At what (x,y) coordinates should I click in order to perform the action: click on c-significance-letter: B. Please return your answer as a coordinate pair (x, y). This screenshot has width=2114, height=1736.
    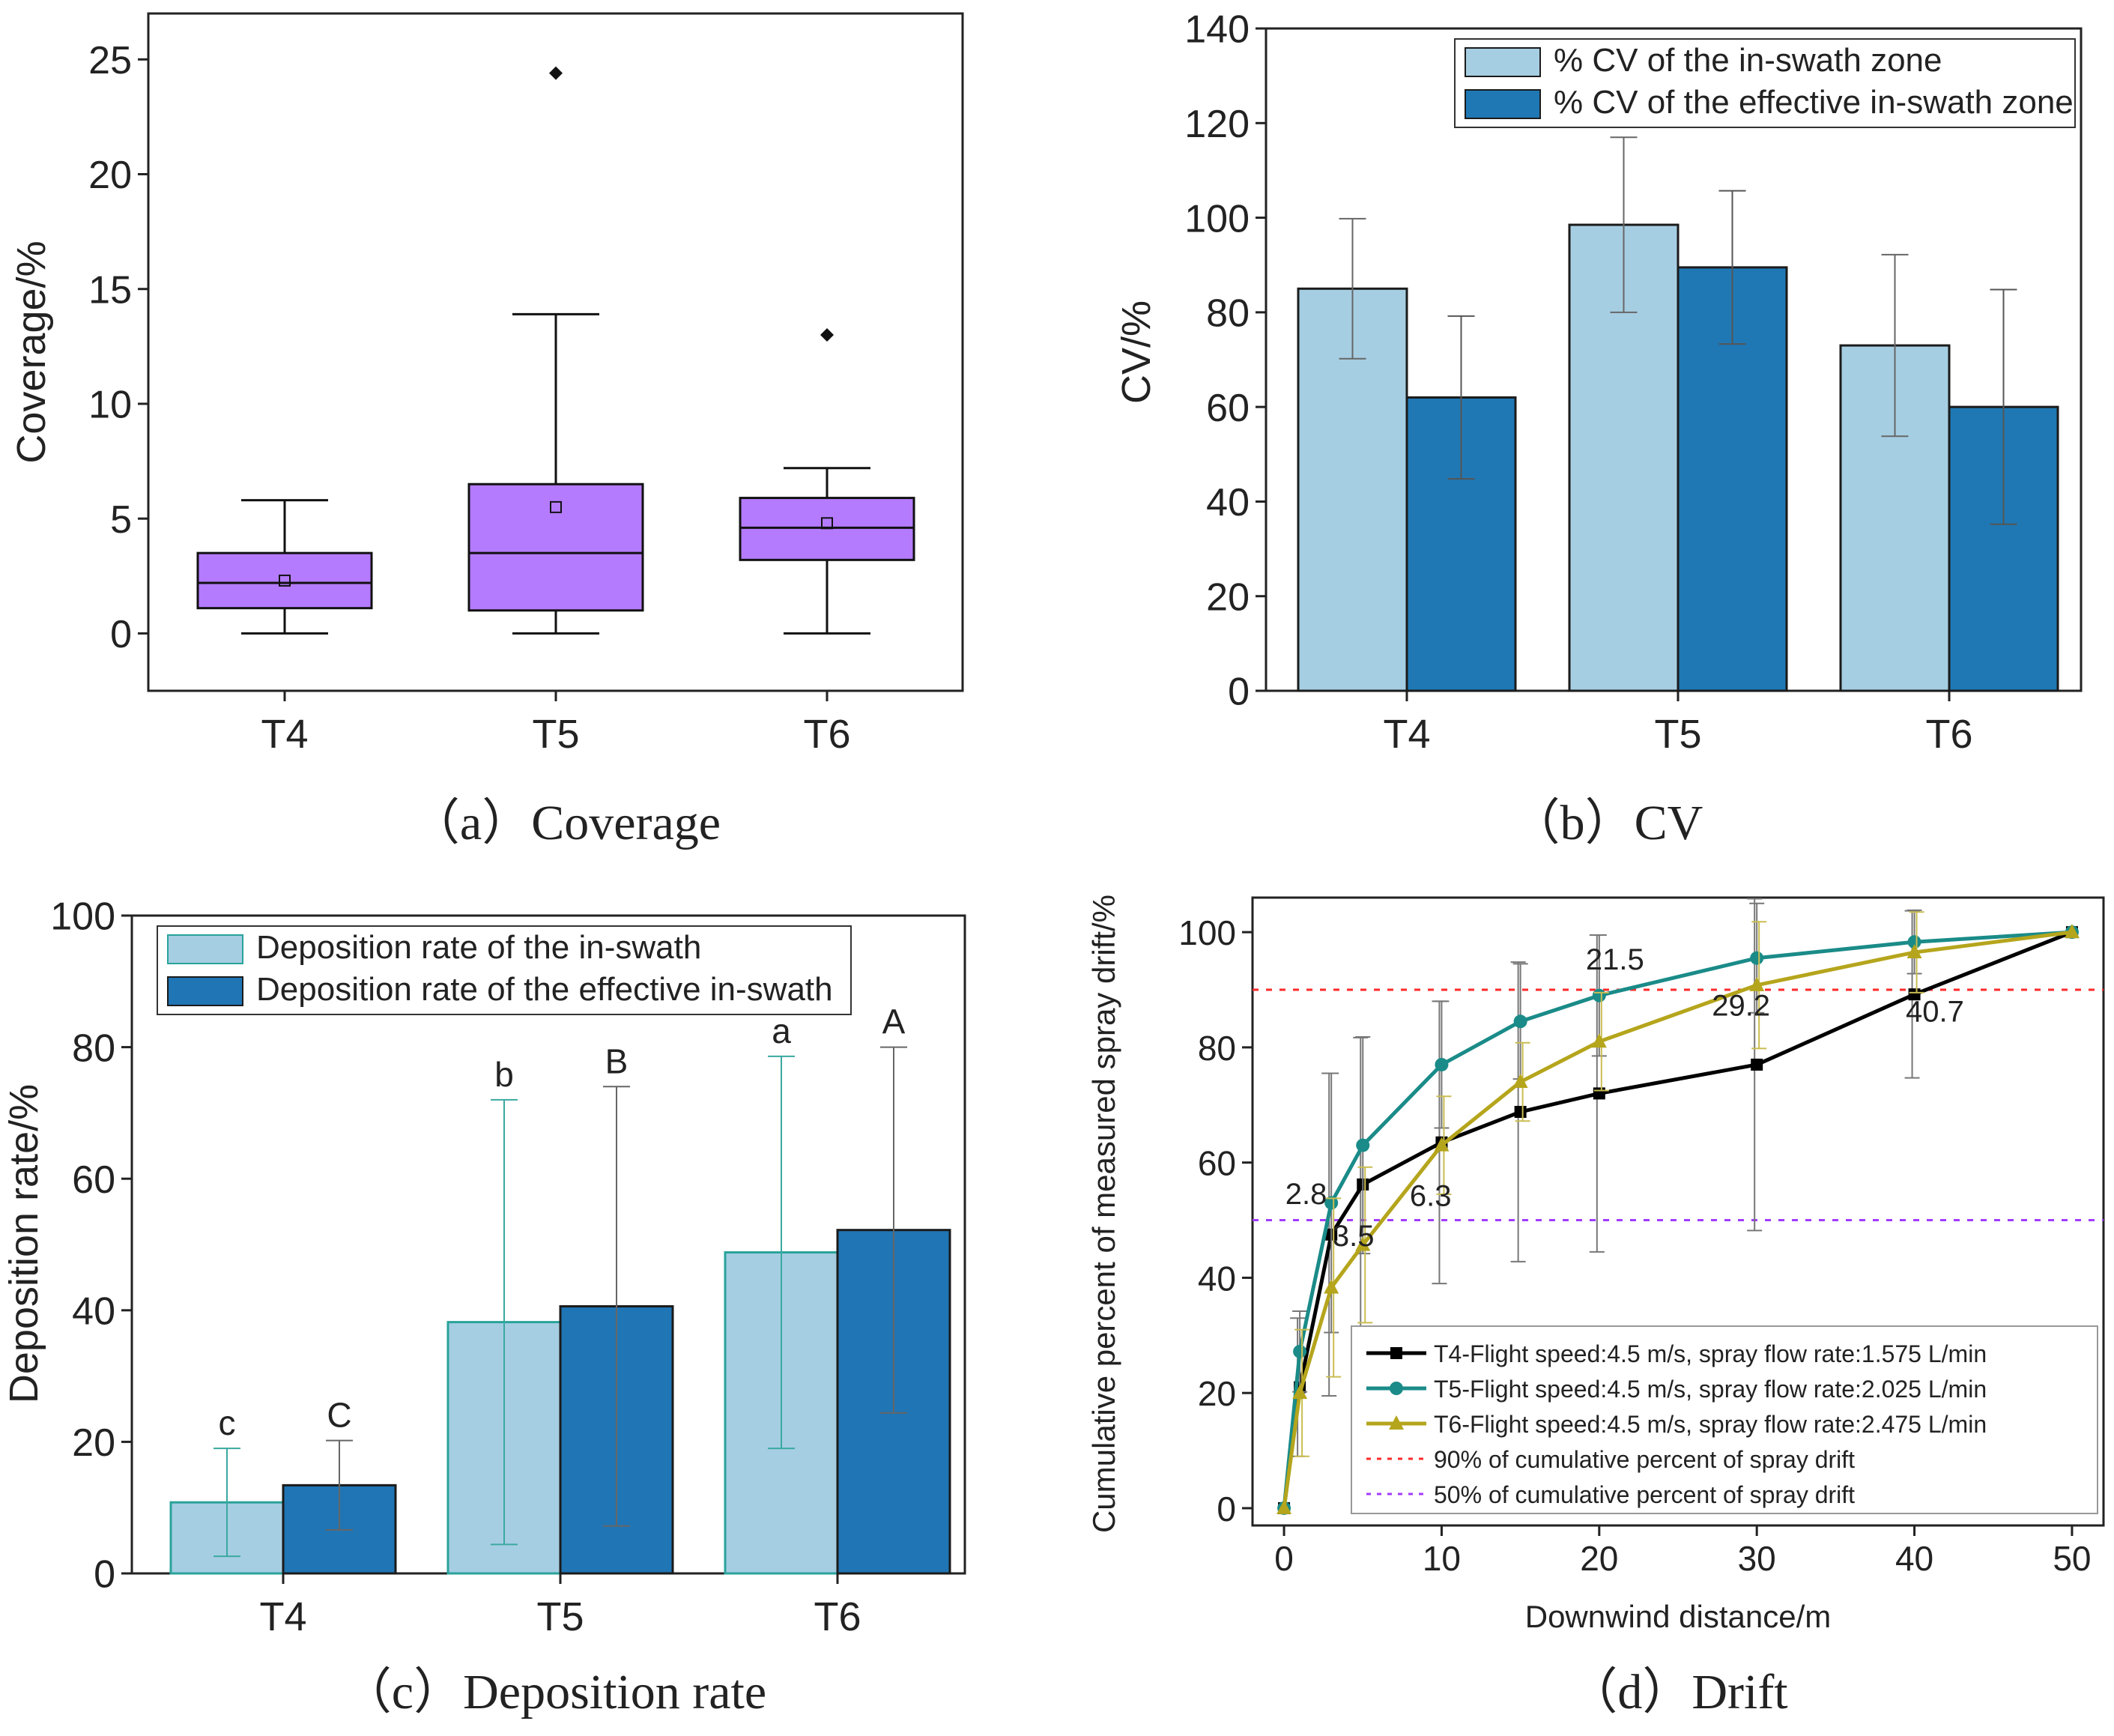
    Looking at the image, I should click on (617, 1060).